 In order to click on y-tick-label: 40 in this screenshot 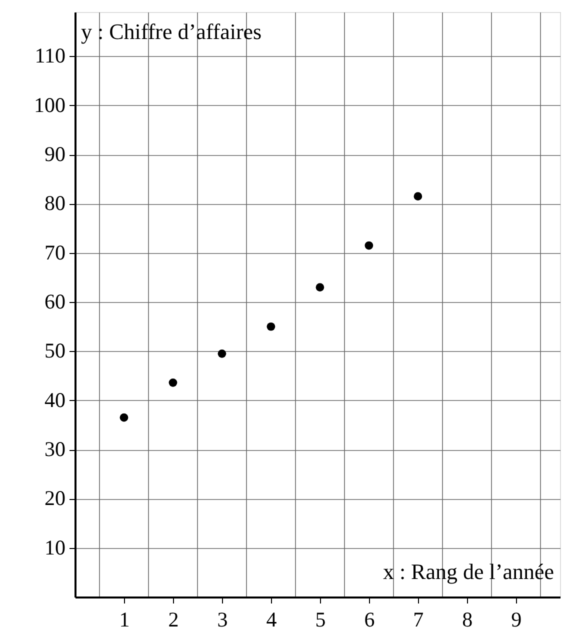, I will do `click(55, 400)`.